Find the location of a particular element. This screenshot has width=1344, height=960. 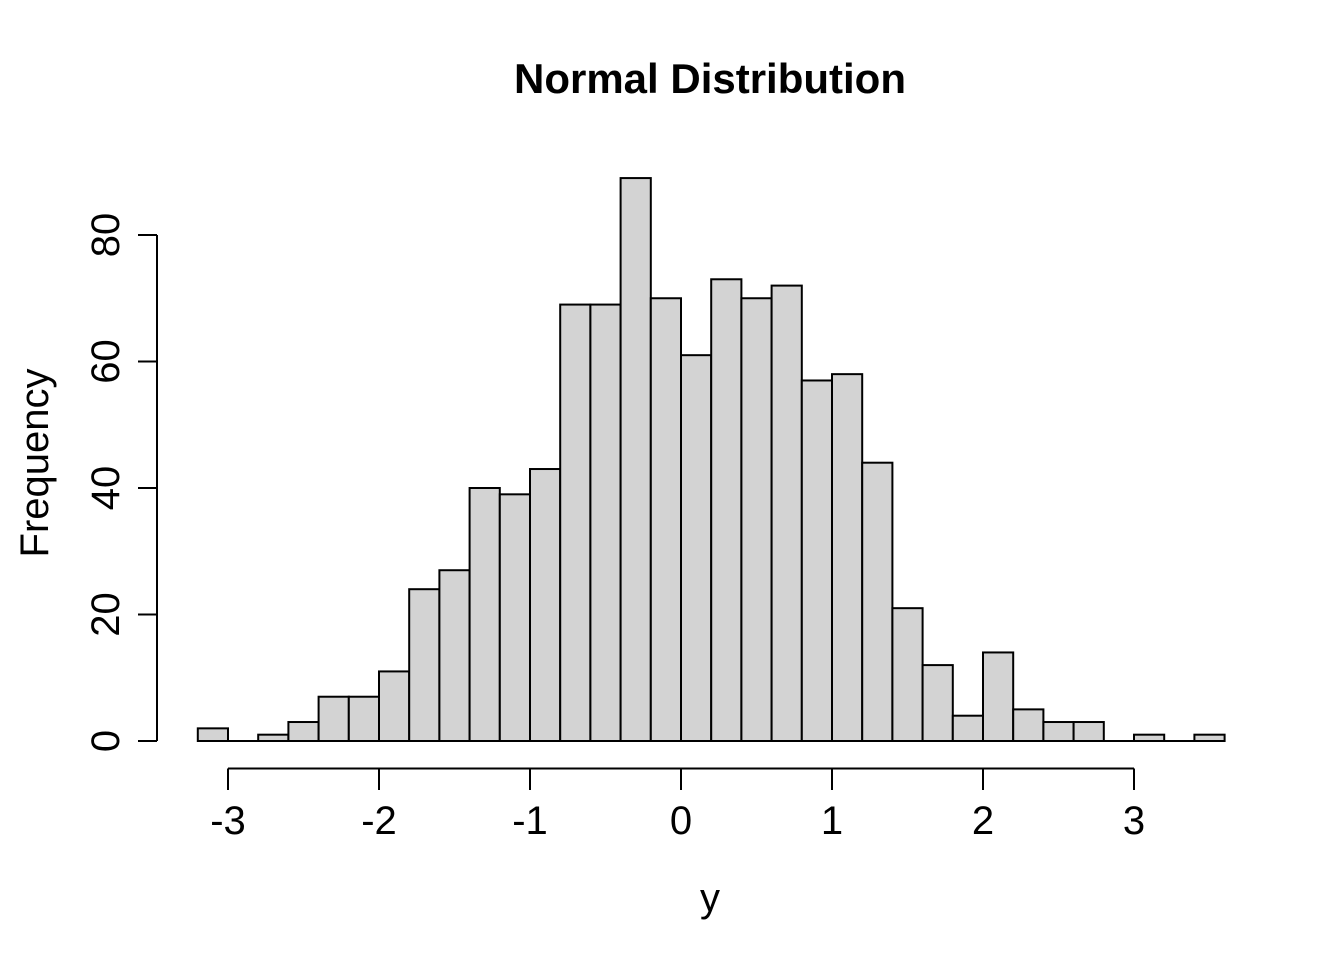

x-tick-label: 1 is located at coordinates (832, 821).